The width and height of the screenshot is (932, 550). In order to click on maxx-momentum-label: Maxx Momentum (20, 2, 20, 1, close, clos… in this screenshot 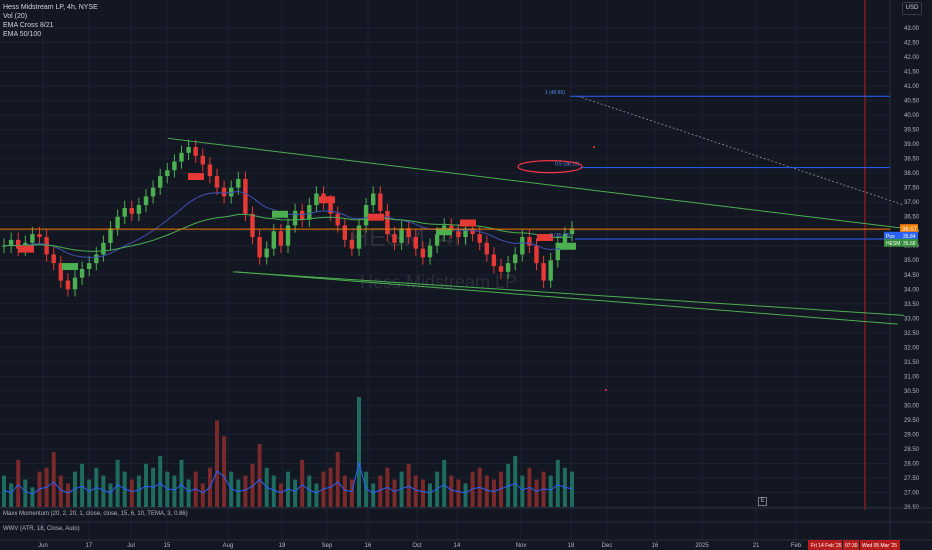, I will do `click(95, 514)`.